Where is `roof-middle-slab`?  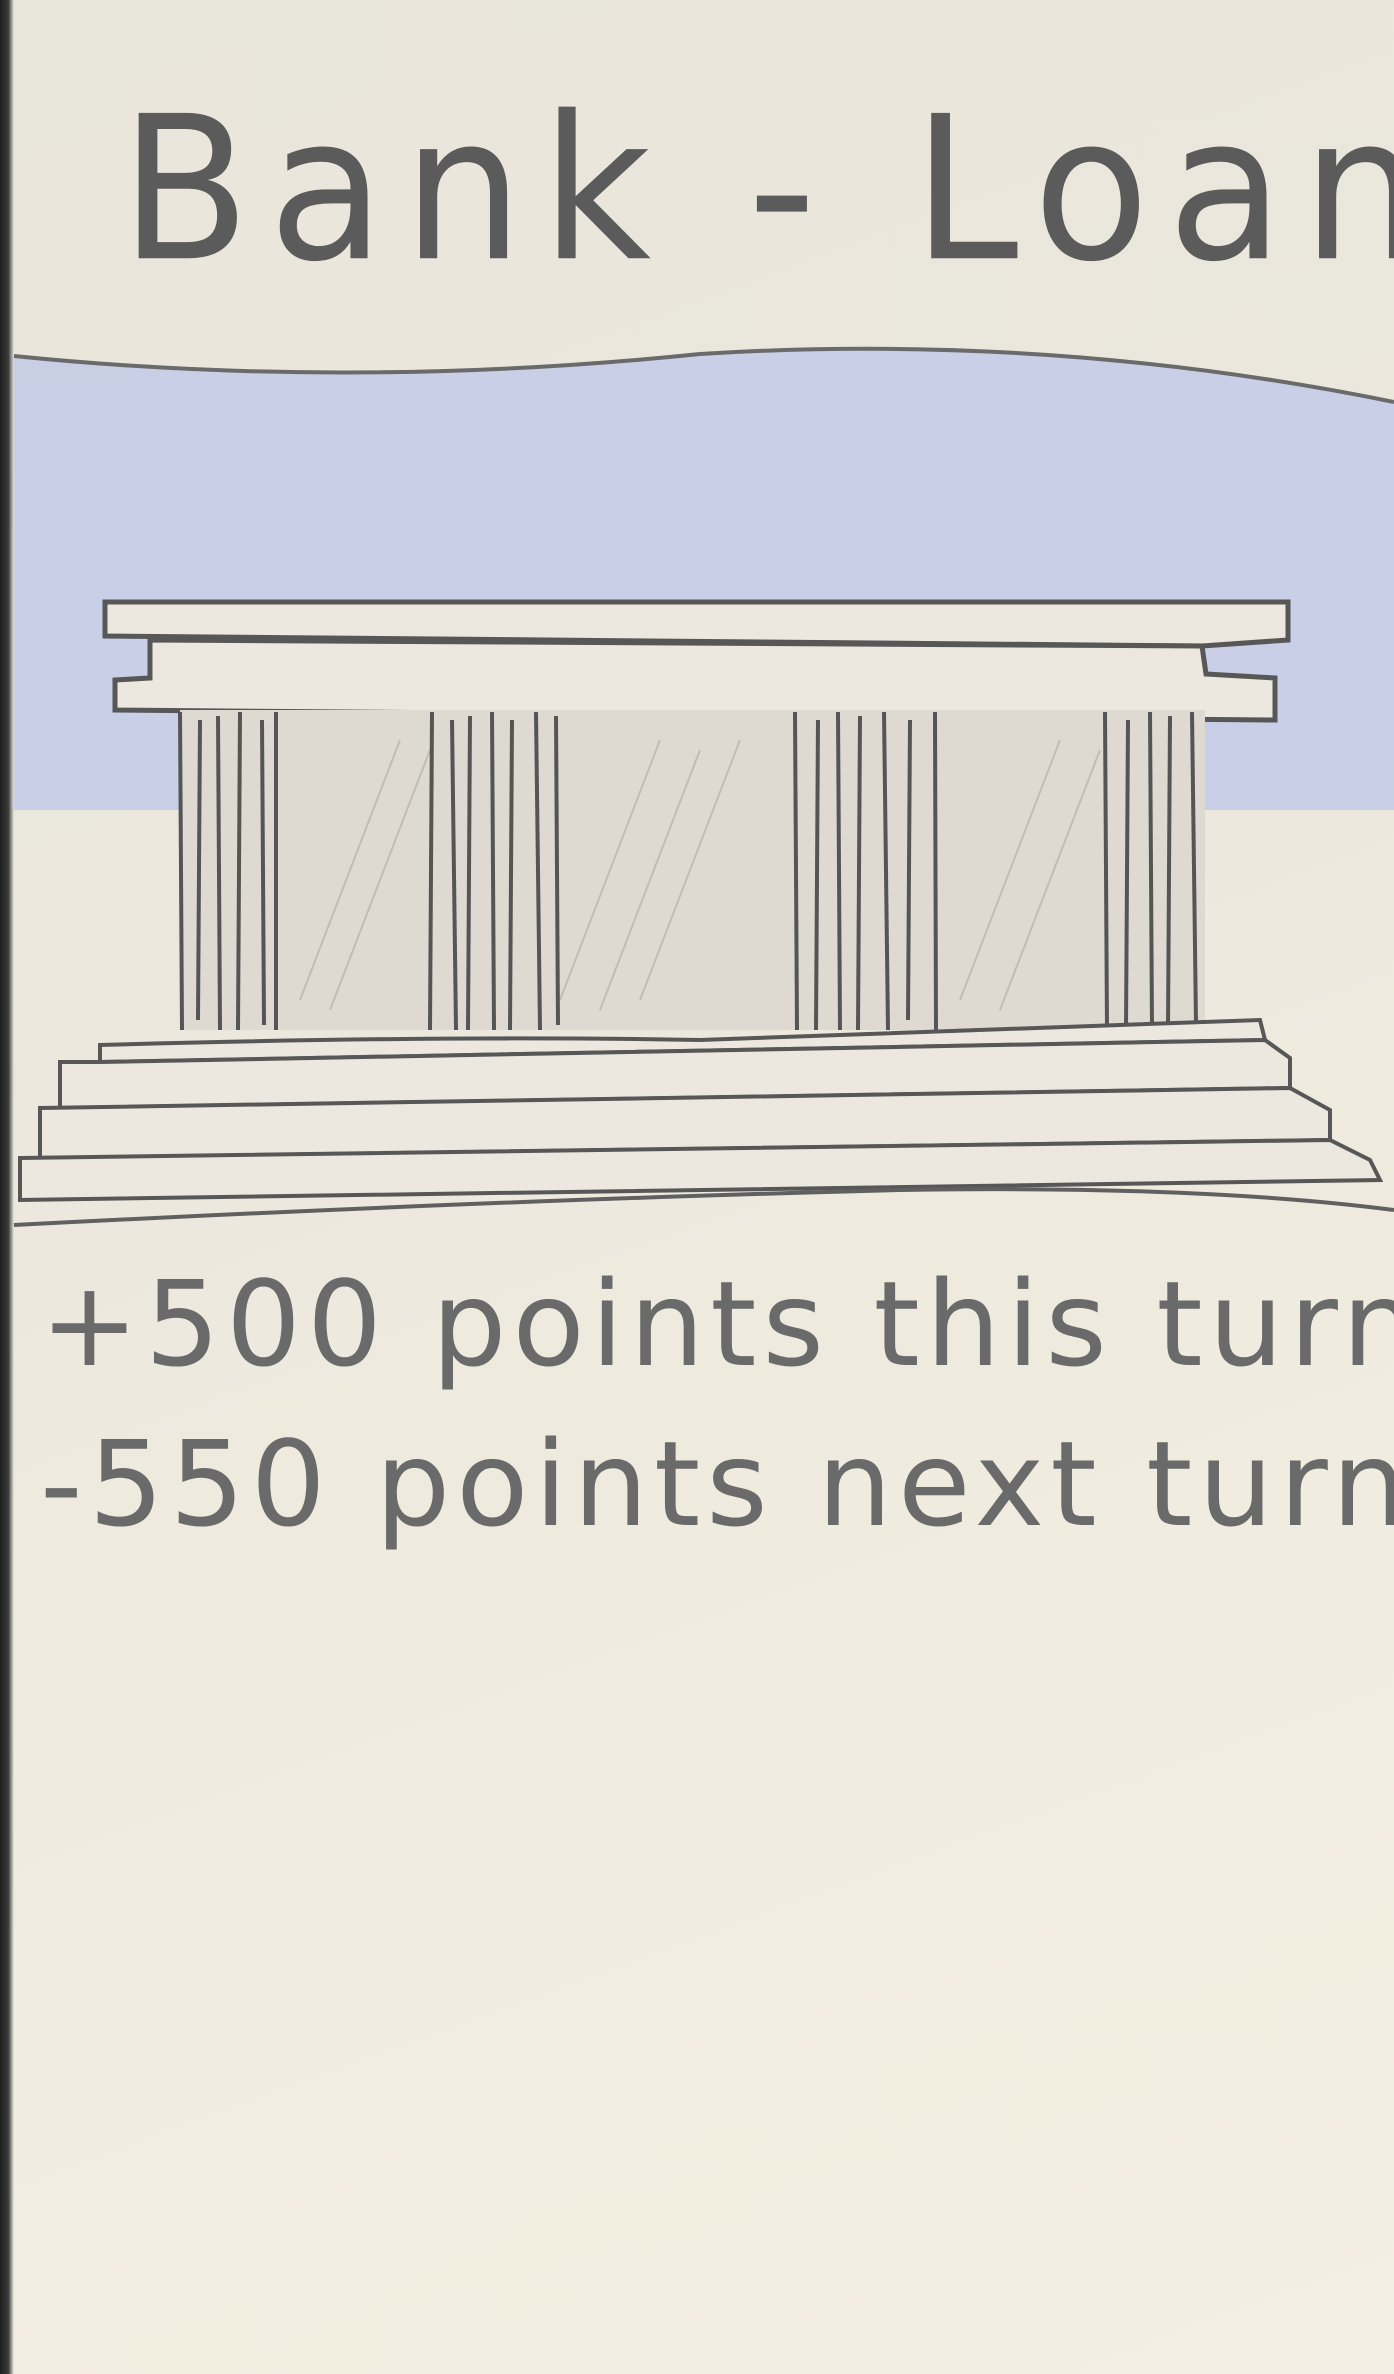 roof-middle-slab is located at coordinates (695, 680).